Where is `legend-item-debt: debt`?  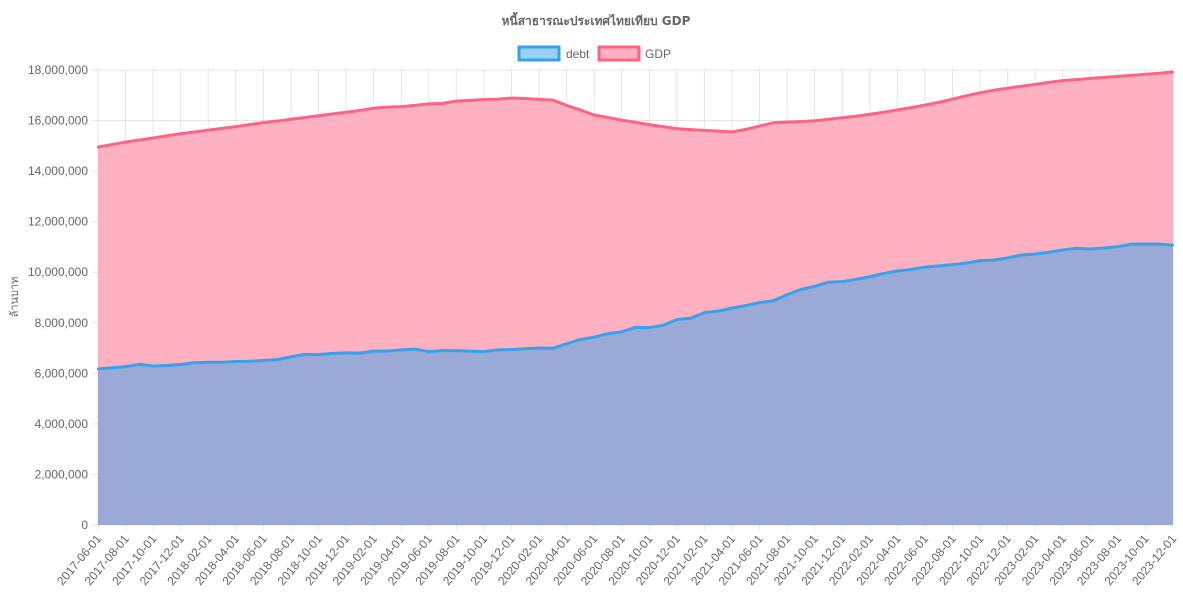 legend-item-debt: debt is located at coordinates (553, 53).